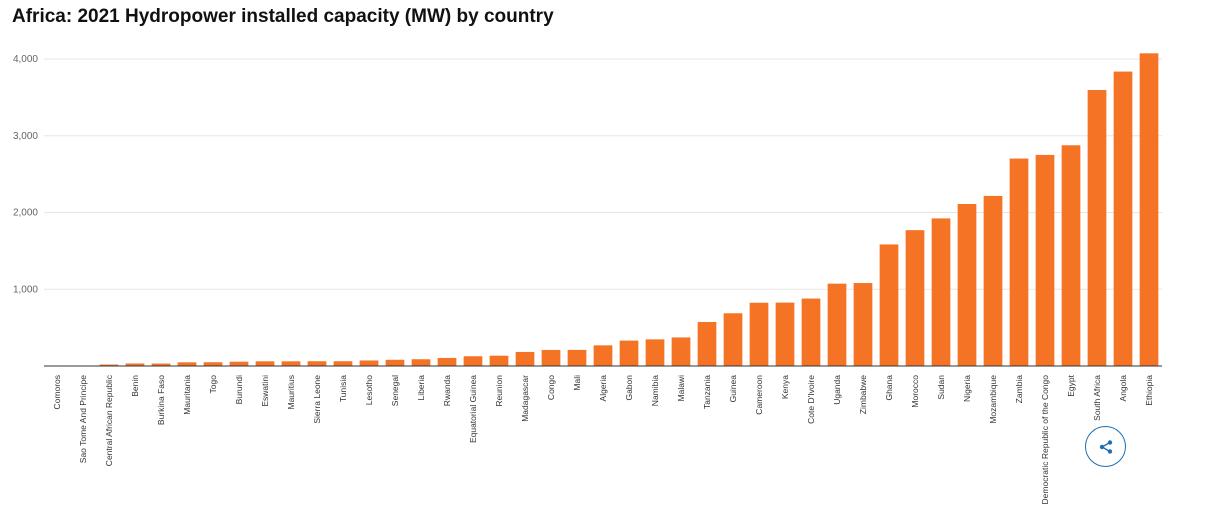 The width and height of the screenshot is (1208, 525). I want to click on x-tick-label: Central African Republic, so click(109, 420).